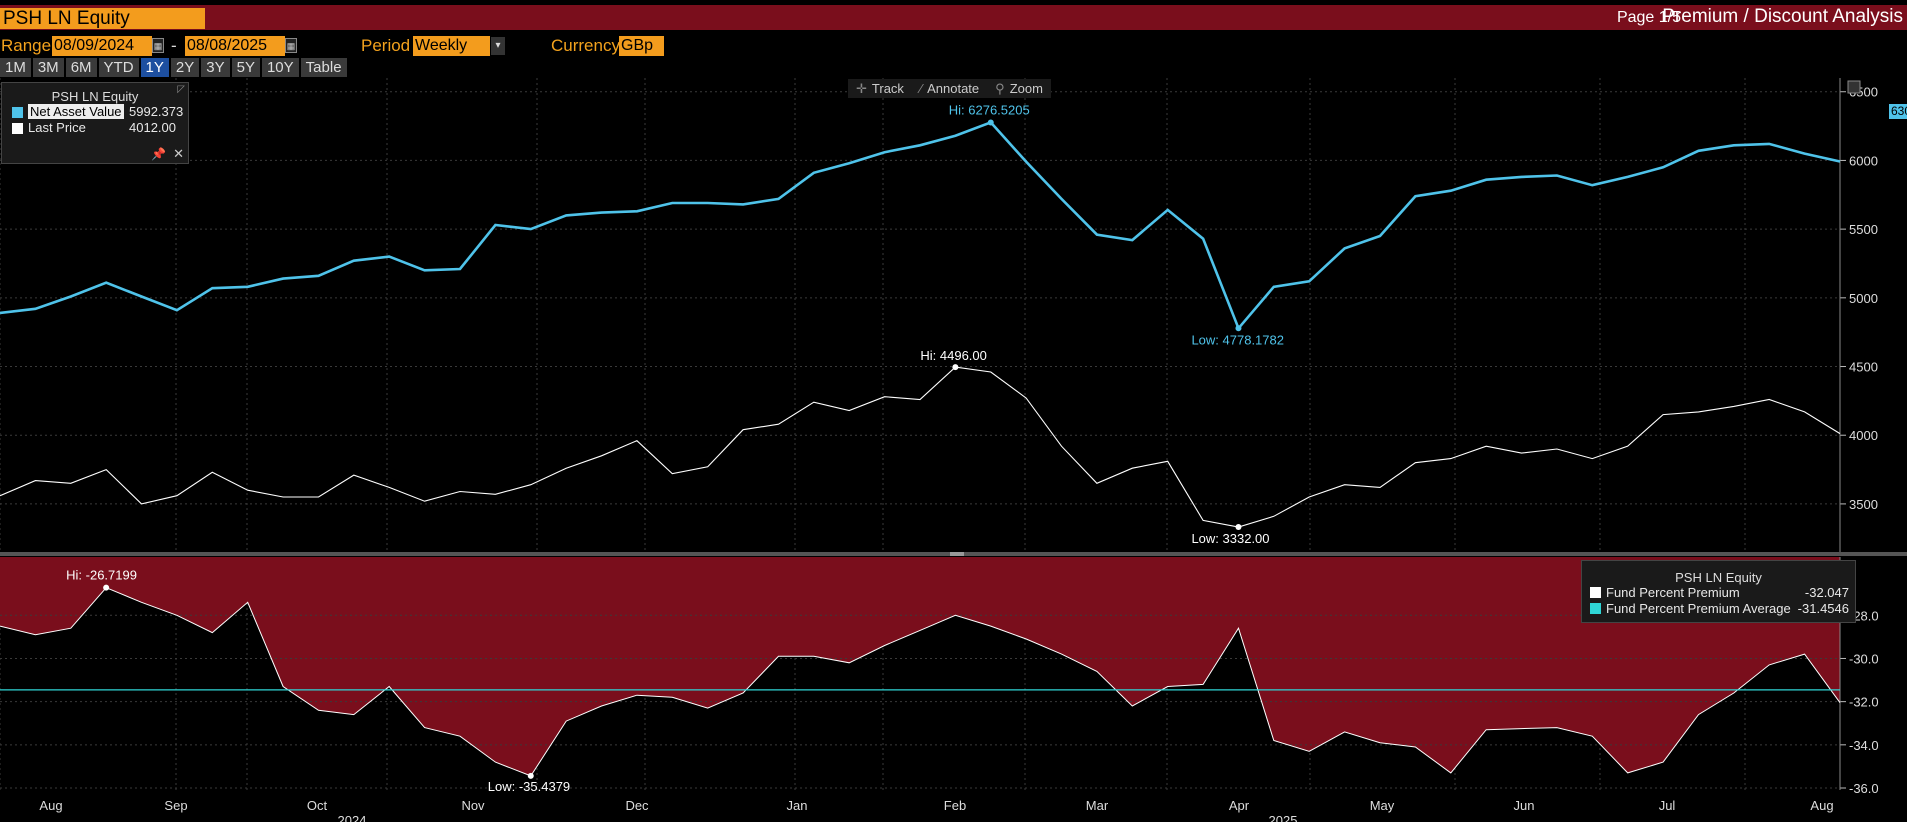 The width and height of the screenshot is (1907, 822). What do you see at coordinates (1019, 88) in the screenshot?
I see `zoom-tool: ⚲ Zoom` at bounding box center [1019, 88].